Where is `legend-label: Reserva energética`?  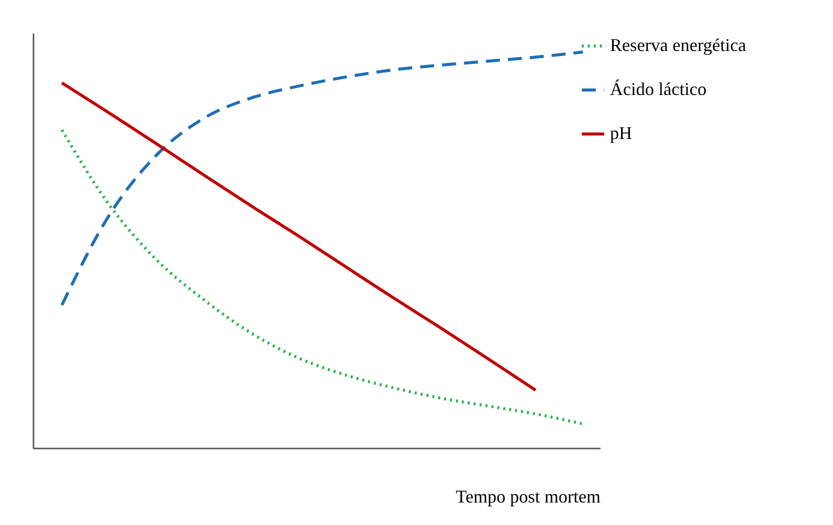
legend-label: Reserva energética is located at coordinates (678, 45).